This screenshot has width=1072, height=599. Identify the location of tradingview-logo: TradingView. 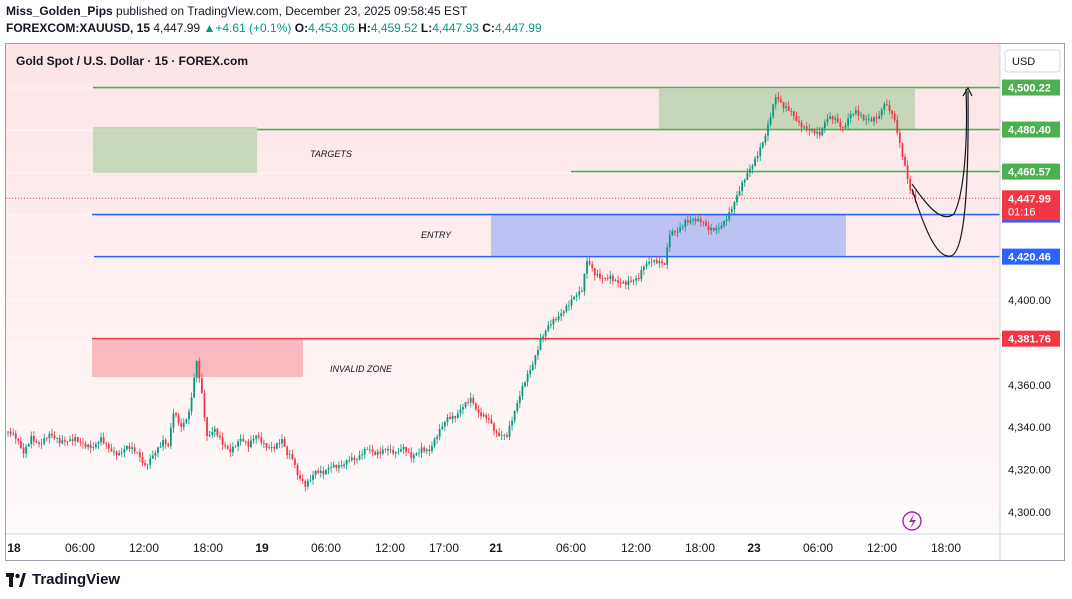
(63, 579).